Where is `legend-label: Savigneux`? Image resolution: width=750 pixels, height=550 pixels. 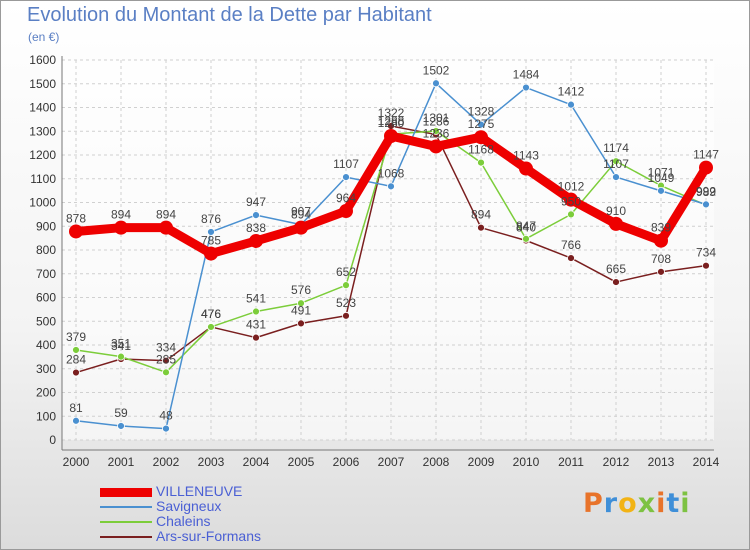
legend-label: Savigneux is located at coordinates (189, 506).